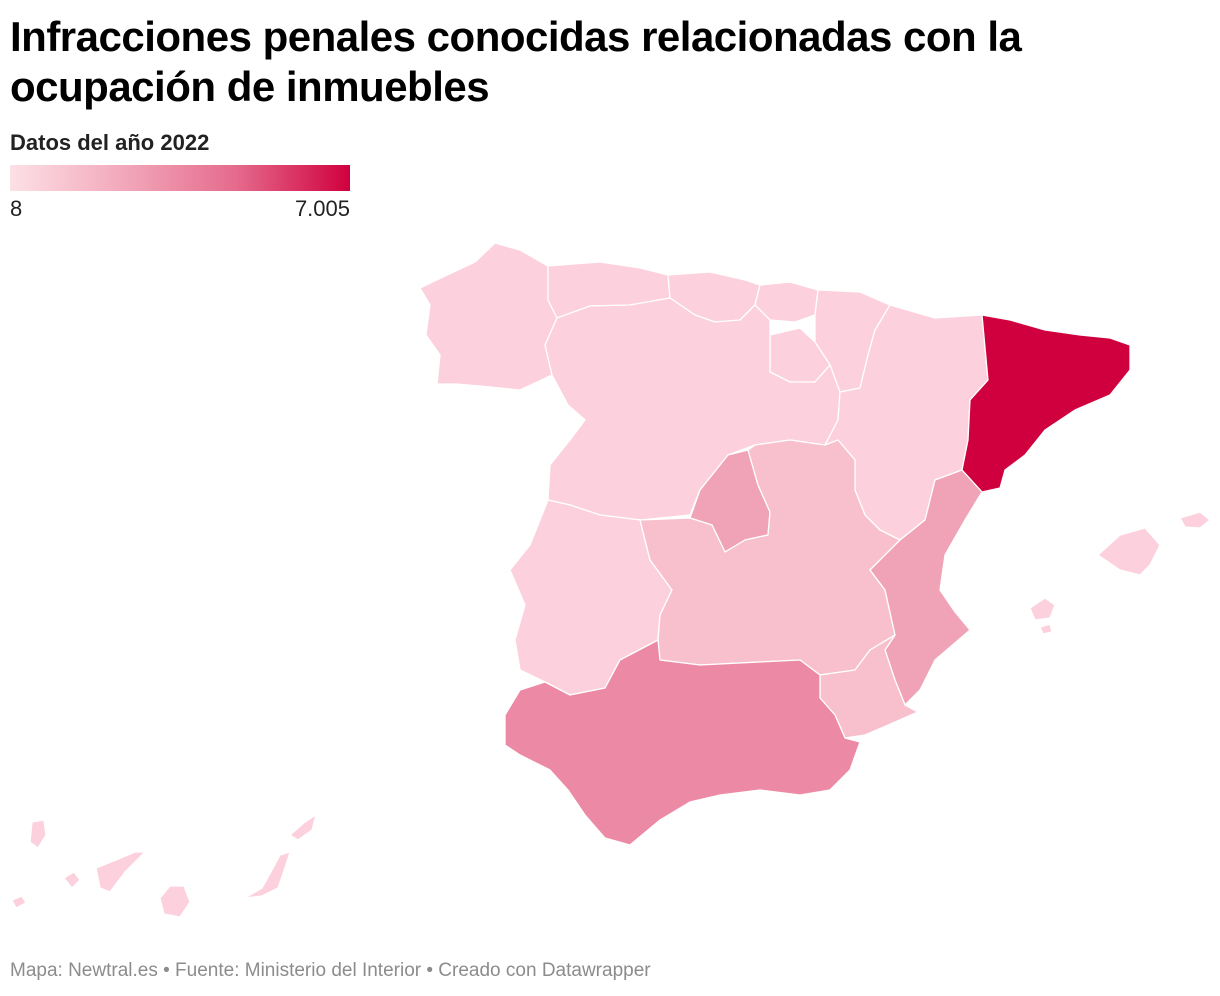 This screenshot has width=1220, height=996. Describe the element at coordinates (1129, 551) in the screenshot. I see `region-mallorca` at that location.